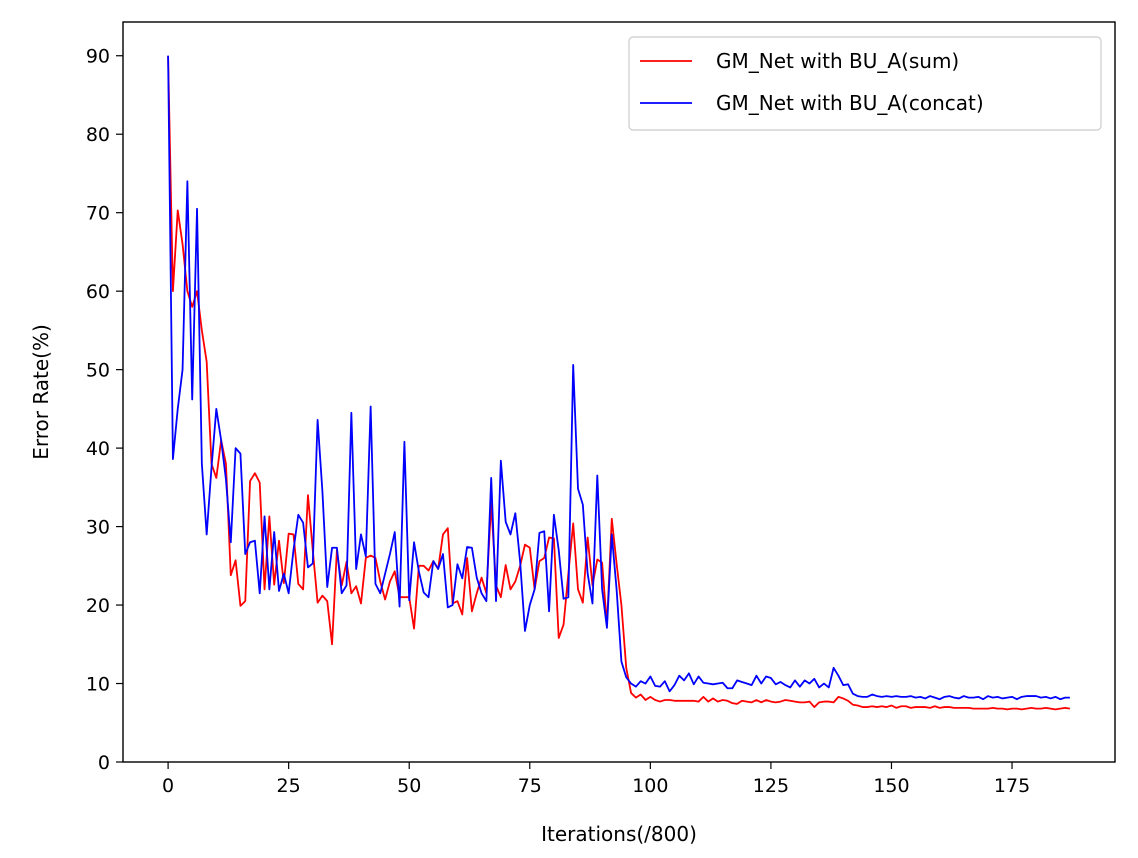  What do you see at coordinates (168, 786) in the screenshot?
I see `x-tick-label: 0` at bounding box center [168, 786].